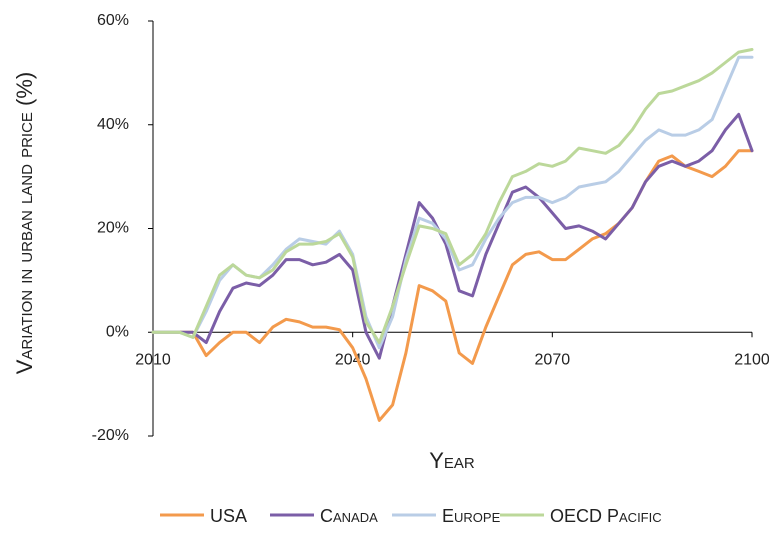 The width and height of the screenshot is (769, 534). Describe the element at coordinates (751, 359) in the screenshot. I see `x-tick-label: 2100` at that location.